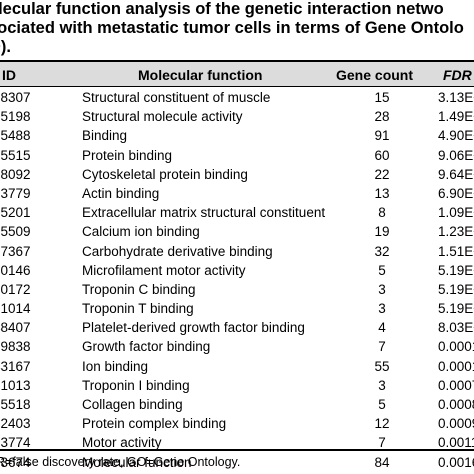 This screenshot has height=474, width=474. Describe the element at coordinates (146, 347) in the screenshot. I see `molecular-function-cell: Growth factor binding` at that location.